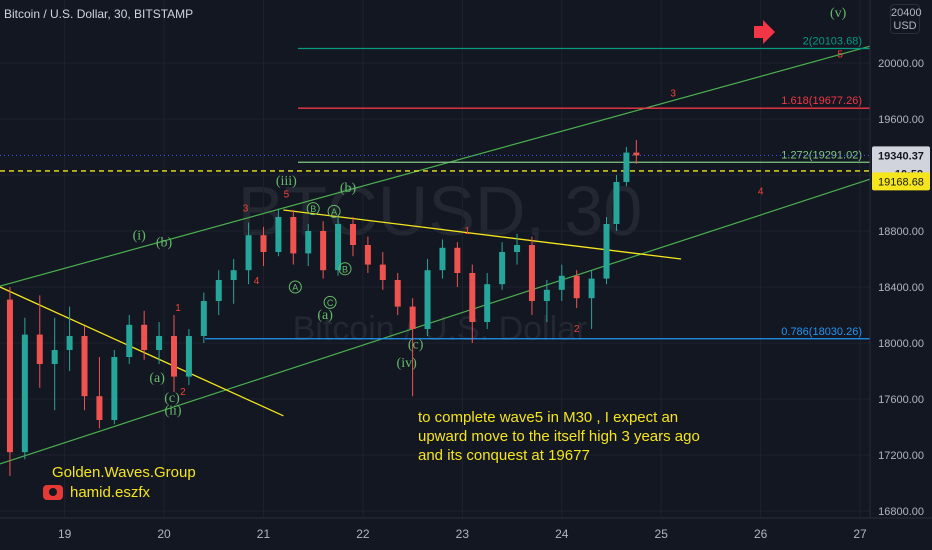  I want to click on price-axis, so click(901, 275).